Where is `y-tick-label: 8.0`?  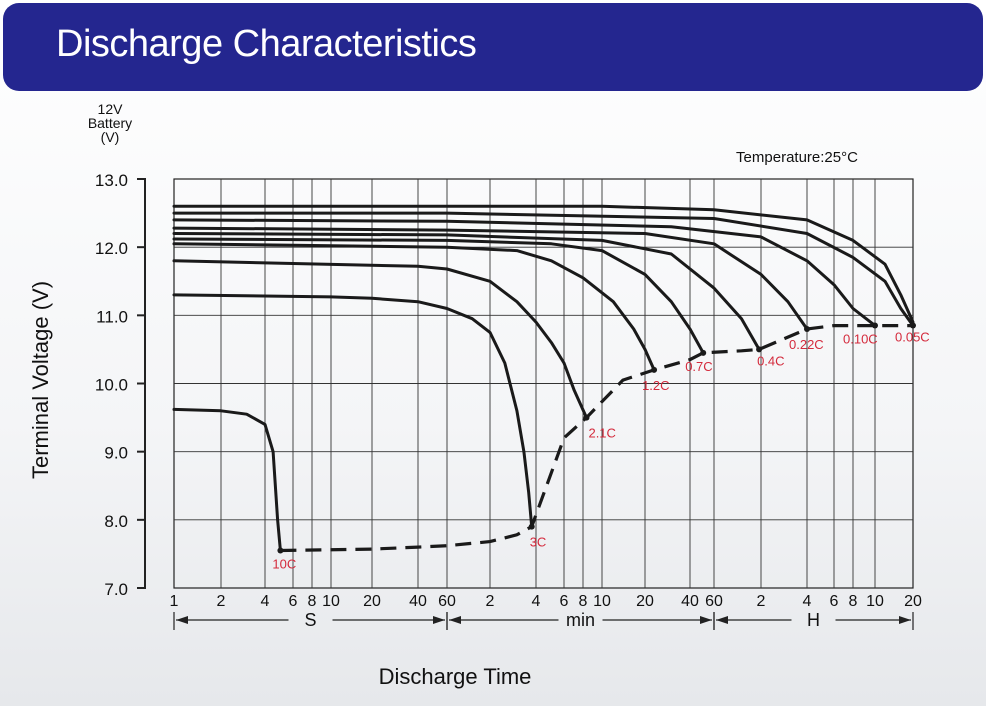 y-tick-label: 8.0 is located at coordinates (116, 521).